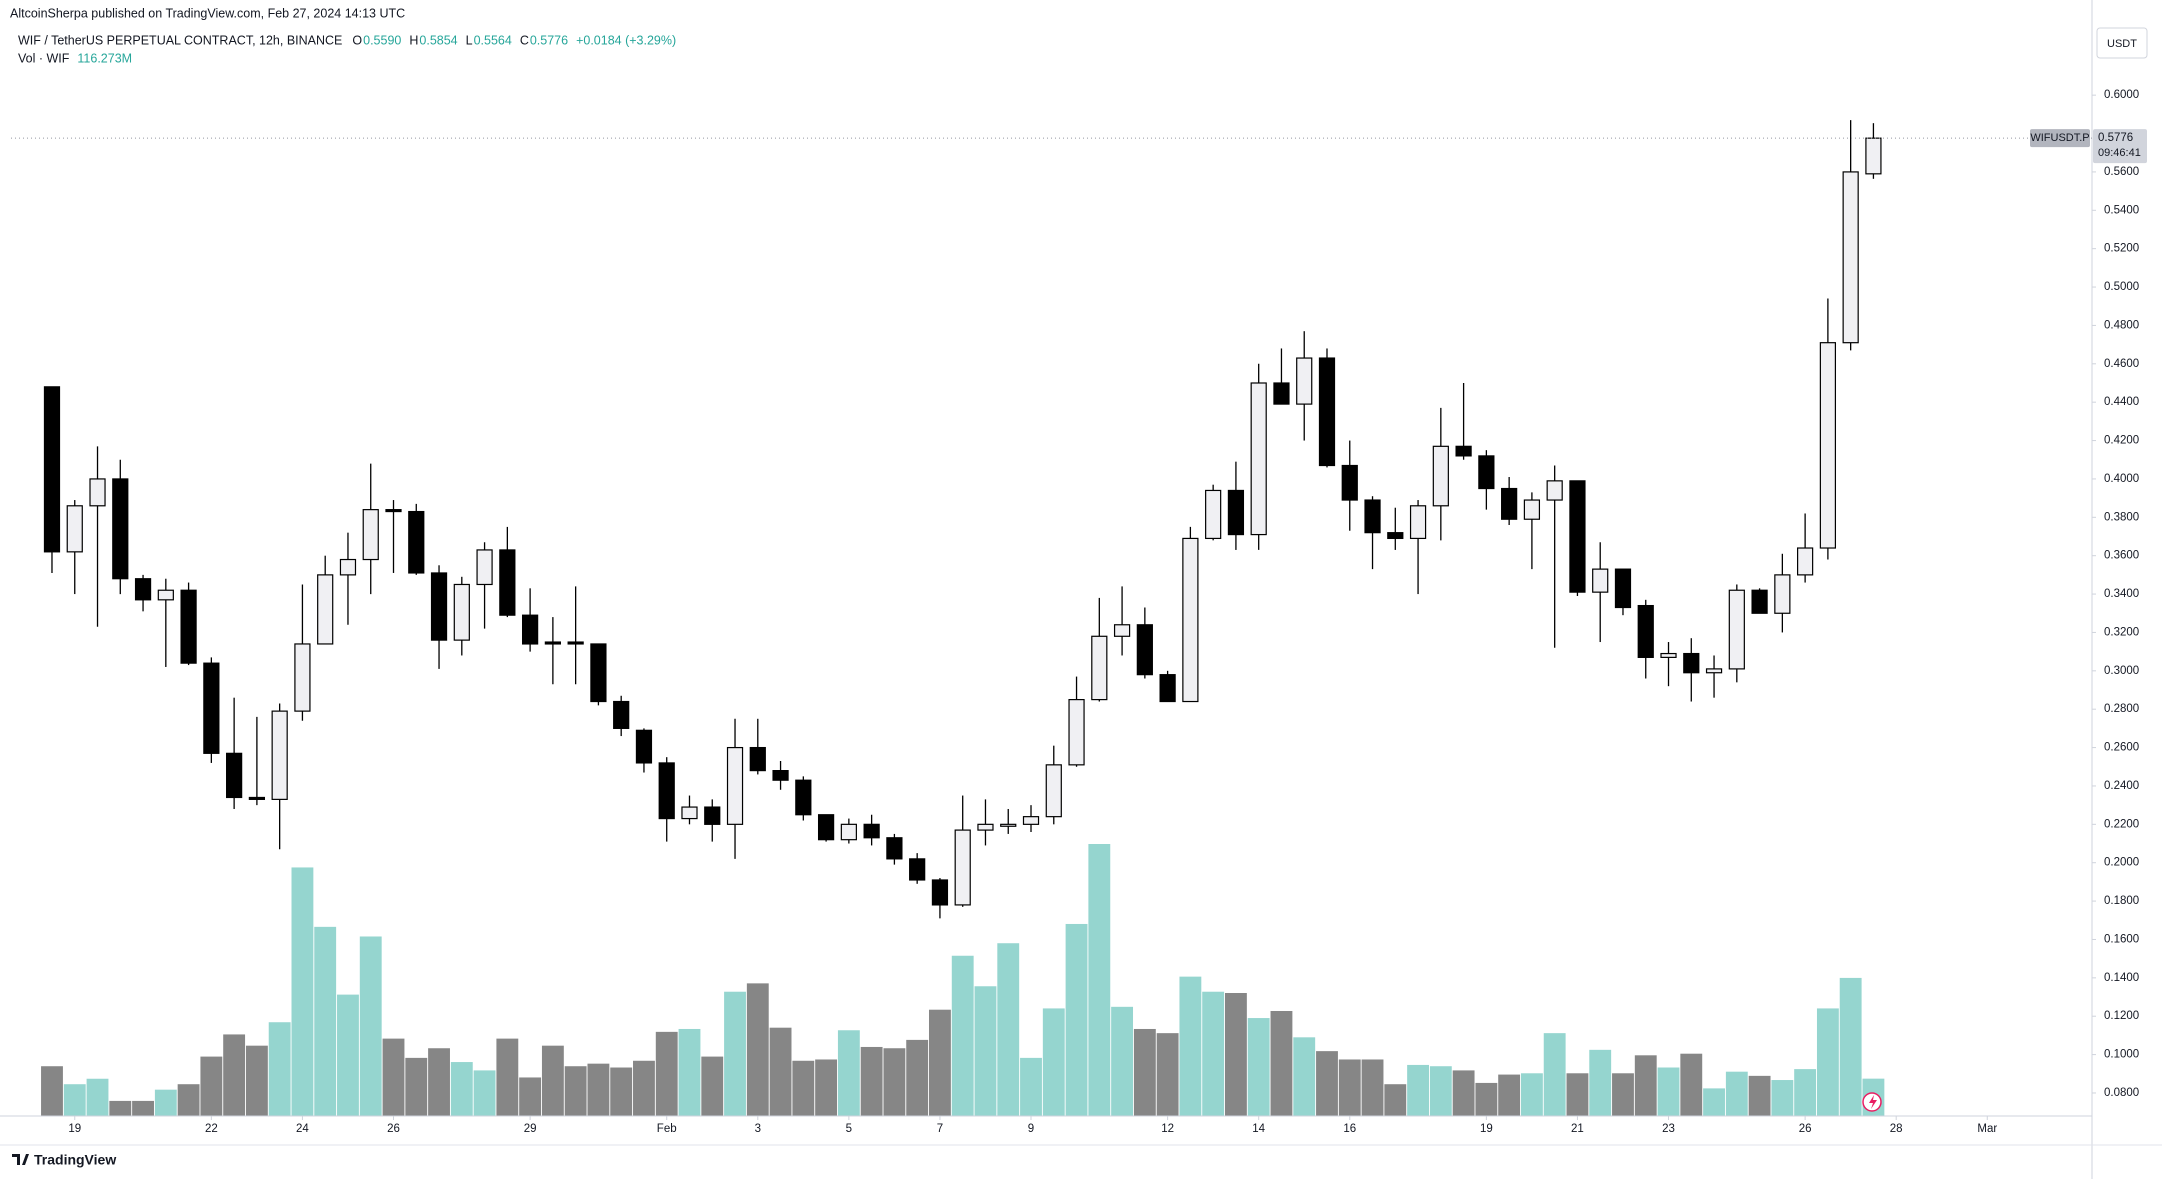 This screenshot has width=2162, height=1179. I want to click on volume-legend: Vol · WIF, so click(44, 58).